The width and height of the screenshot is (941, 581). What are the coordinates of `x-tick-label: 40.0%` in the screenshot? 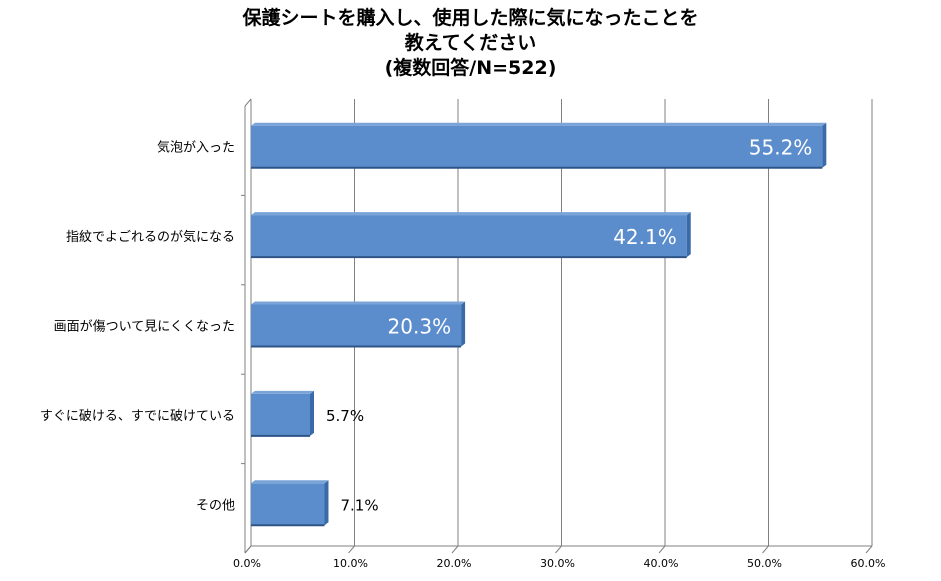 It's located at (661, 563).